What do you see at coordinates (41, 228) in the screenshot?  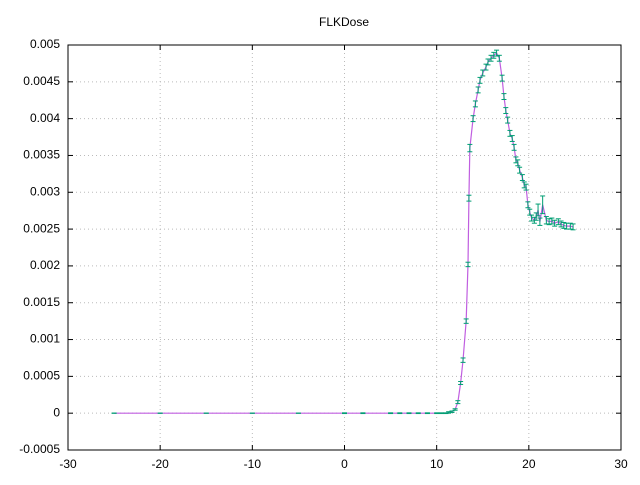 I see `y-tick-label: 0.0025` at bounding box center [41, 228].